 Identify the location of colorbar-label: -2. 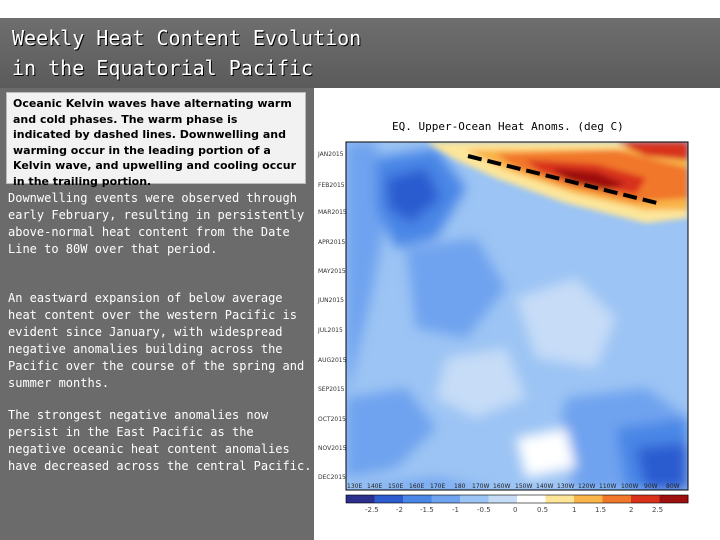
(399, 510).